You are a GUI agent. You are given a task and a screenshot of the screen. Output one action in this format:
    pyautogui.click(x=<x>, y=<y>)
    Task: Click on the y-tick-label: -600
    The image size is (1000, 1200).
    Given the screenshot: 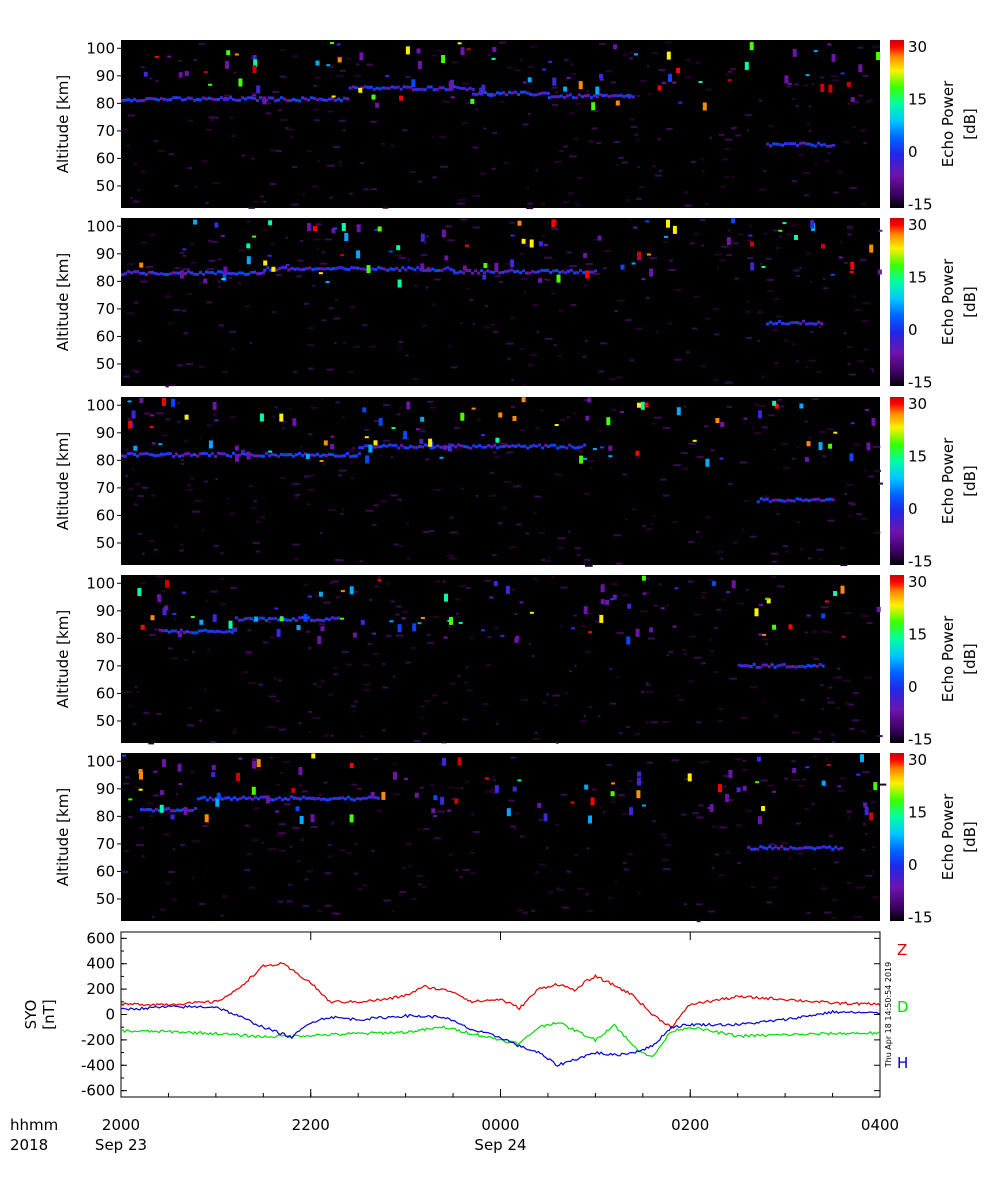 What is the action you would take?
    pyautogui.click(x=98, y=1091)
    